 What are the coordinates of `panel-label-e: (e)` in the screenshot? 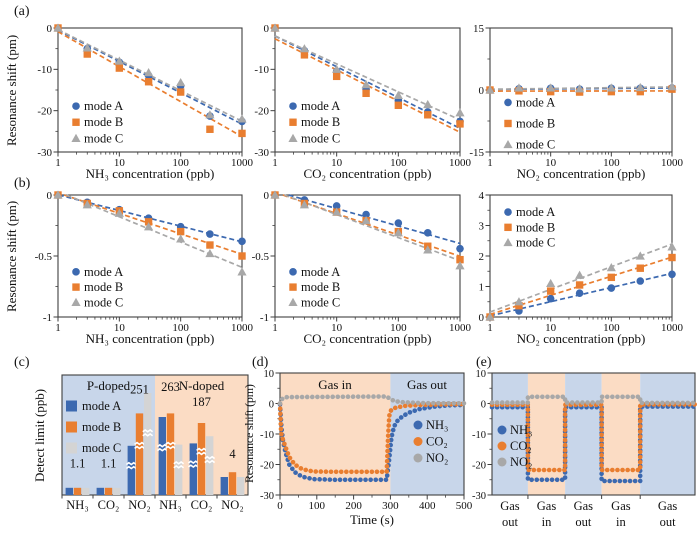 It's located at (484, 362).